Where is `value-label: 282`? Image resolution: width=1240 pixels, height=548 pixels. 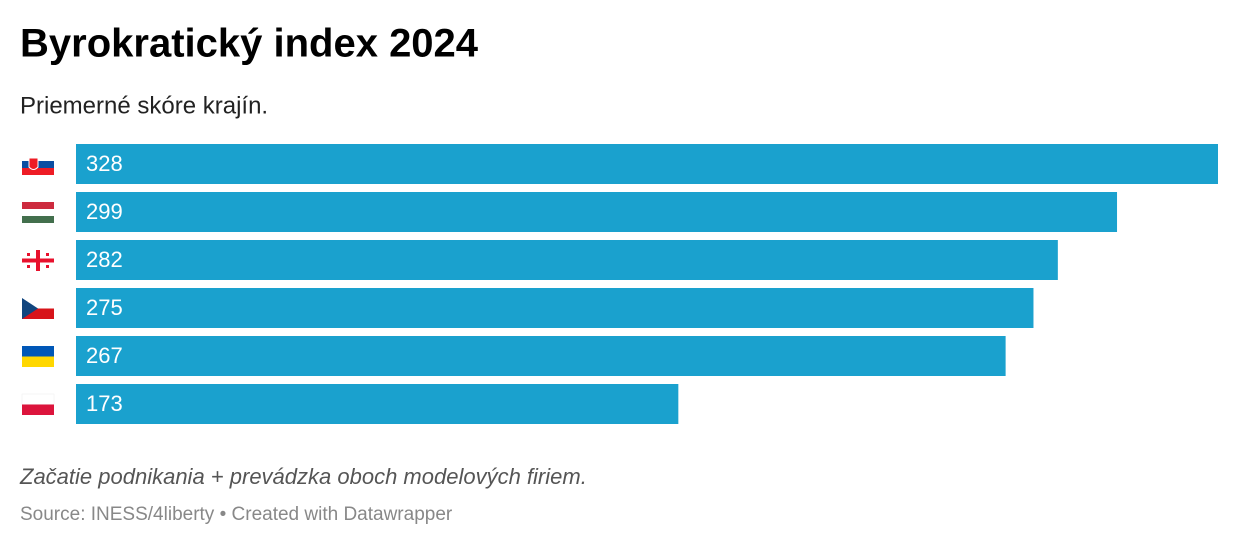
value-label: 282 is located at coordinates (104, 259).